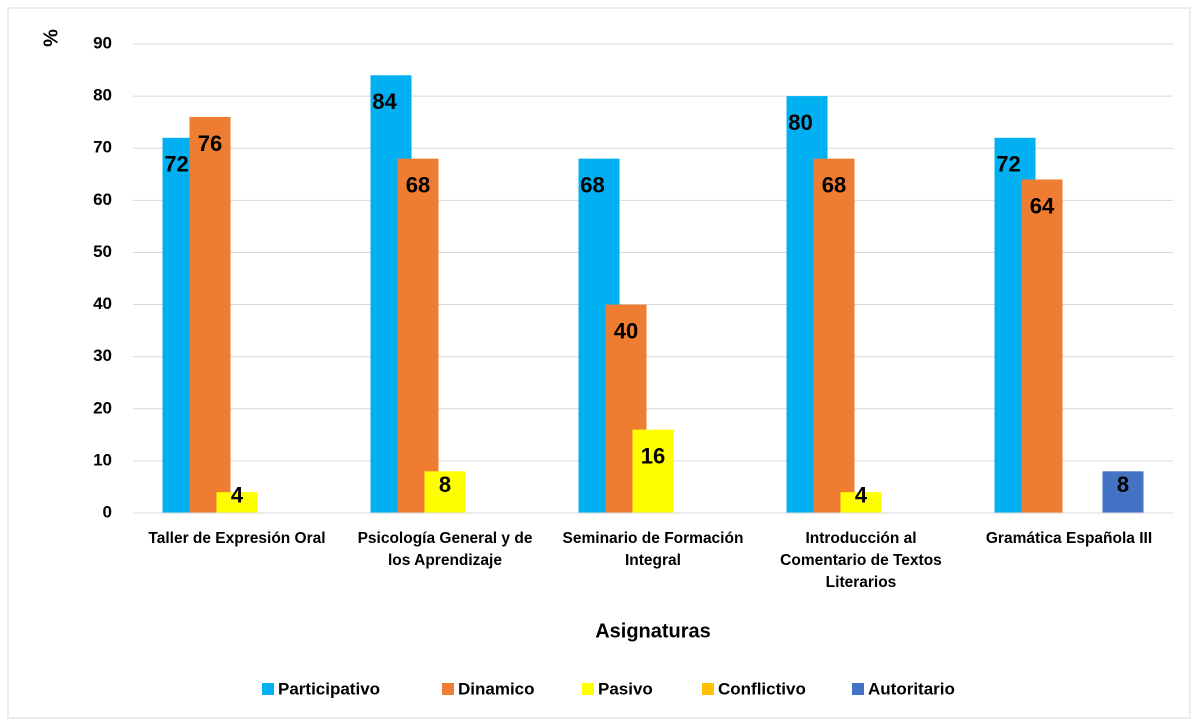  I want to click on data-label: 80, so click(800, 122).